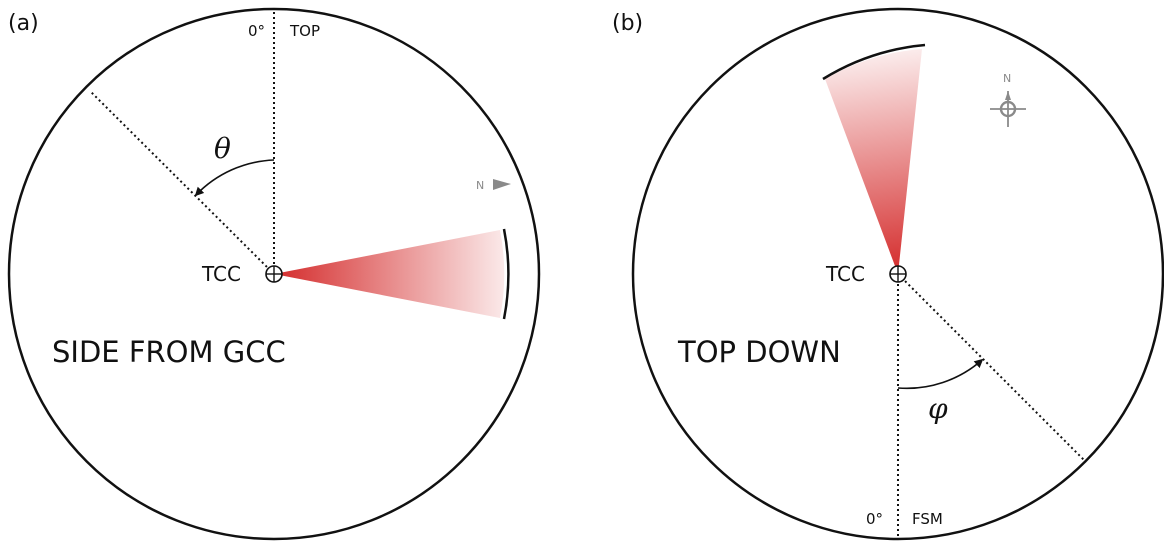 The width and height of the screenshot is (1164, 541). What do you see at coordinates (927, 519) in the screenshot?
I see `fsm-label: FSM` at bounding box center [927, 519].